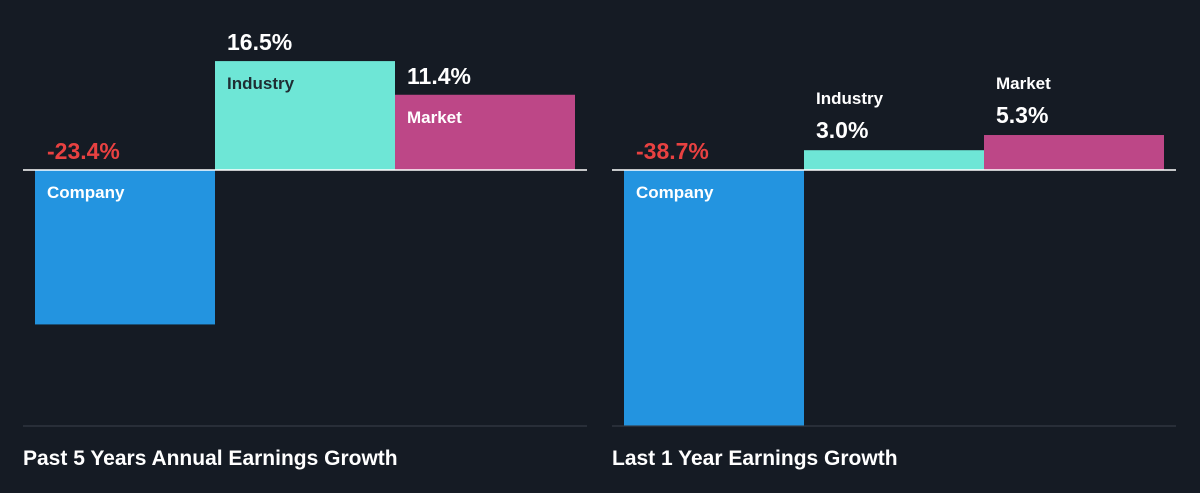 This screenshot has height=493, width=1200. I want to click on chart-title-2: Last 1 Year Earnings Growth, so click(755, 458).